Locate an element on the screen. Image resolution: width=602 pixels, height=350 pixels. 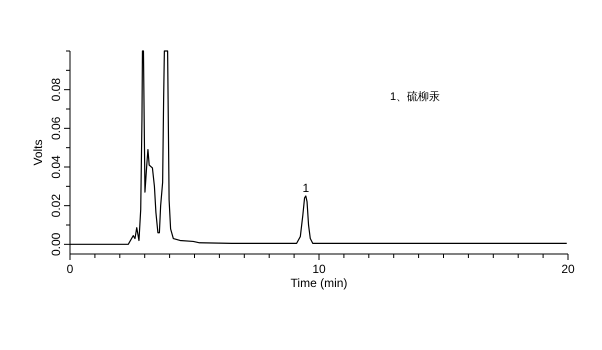
x-axis-title: Time (min) is located at coordinates (319, 283).